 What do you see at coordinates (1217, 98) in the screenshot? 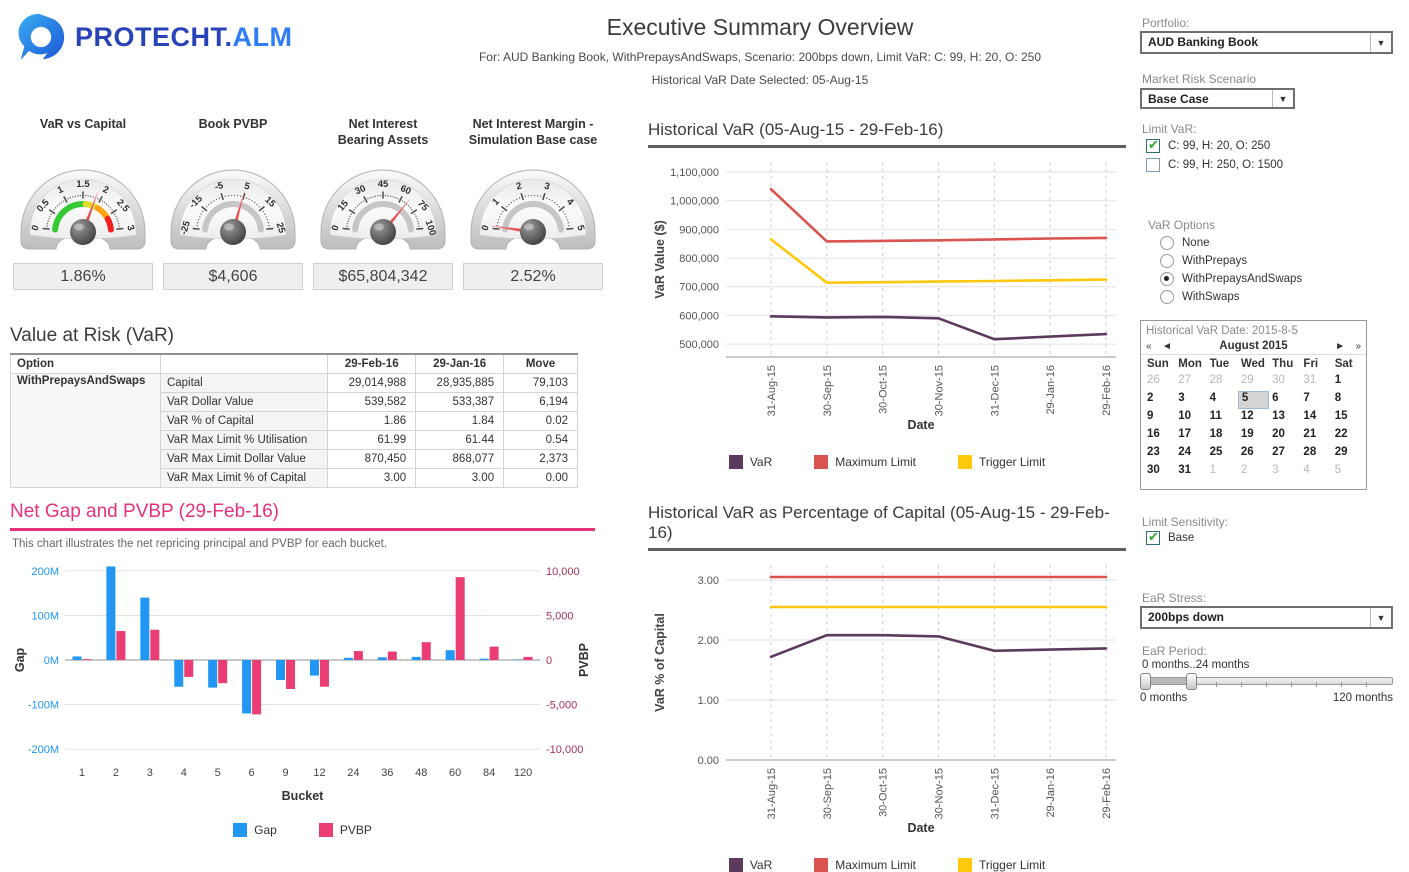
I see `scenario-dropdown: Base Case ▼` at bounding box center [1217, 98].